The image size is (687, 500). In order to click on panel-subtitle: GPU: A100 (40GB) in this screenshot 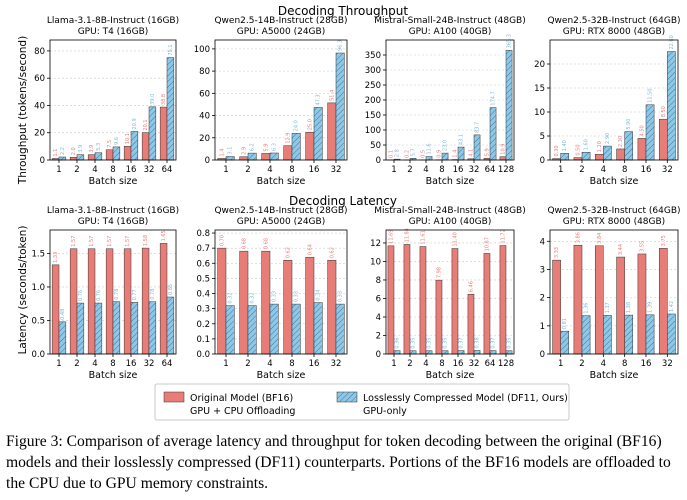, I will do `click(450, 32)`.